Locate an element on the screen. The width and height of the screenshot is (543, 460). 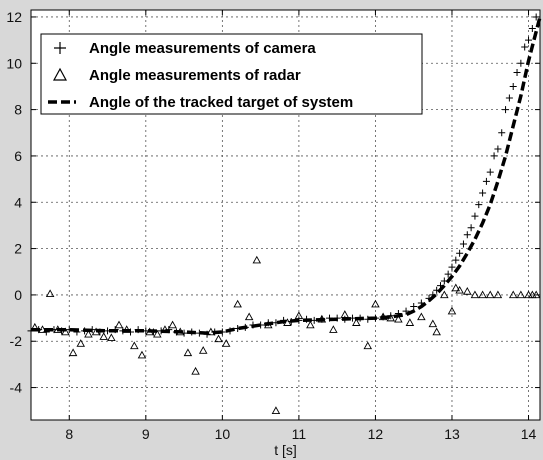
legend-box is located at coordinates (231, 74).